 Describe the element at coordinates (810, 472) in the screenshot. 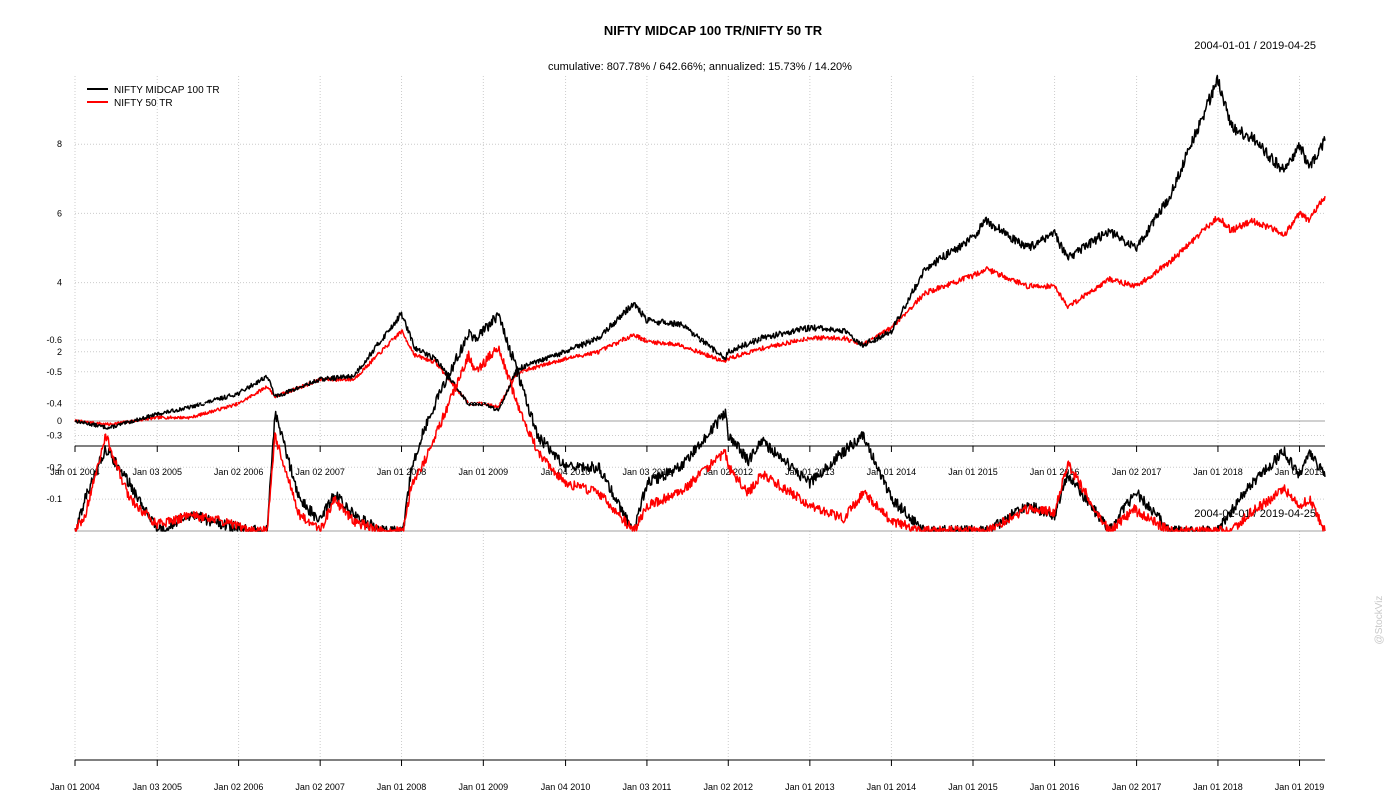

I see `top-x-tick-label: Jan 01 2013` at that location.